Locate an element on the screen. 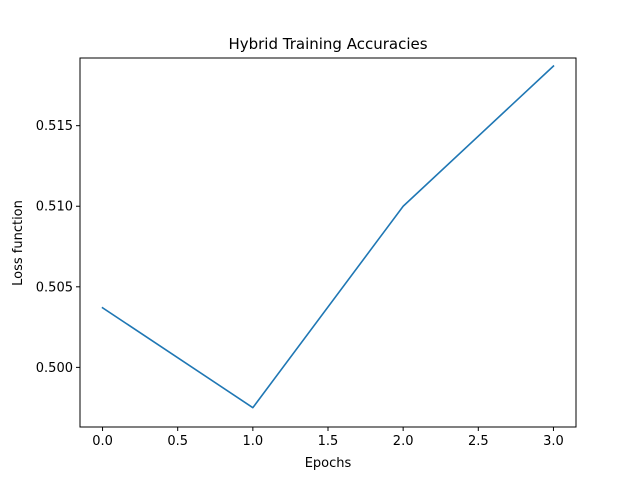 The width and height of the screenshot is (640, 480). x-axis: 0.0 0.5 1.0 1.5 2.0 2.5 3.0 is located at coordinates (328, 438).